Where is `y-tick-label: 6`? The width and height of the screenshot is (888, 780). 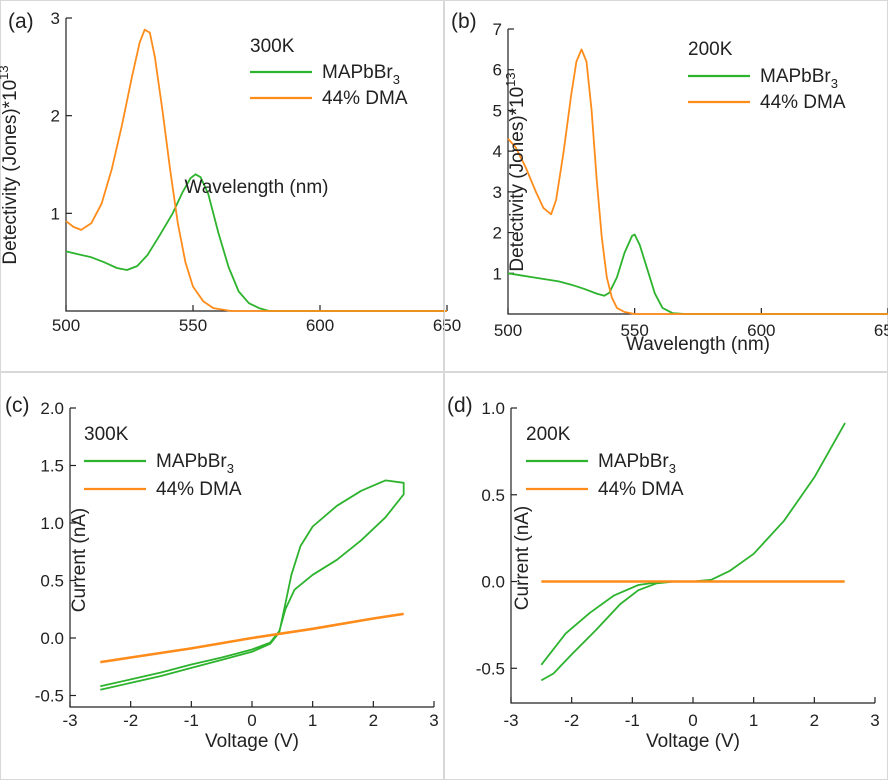 y-tick-label: 6 is located at coordinates (497, 70).